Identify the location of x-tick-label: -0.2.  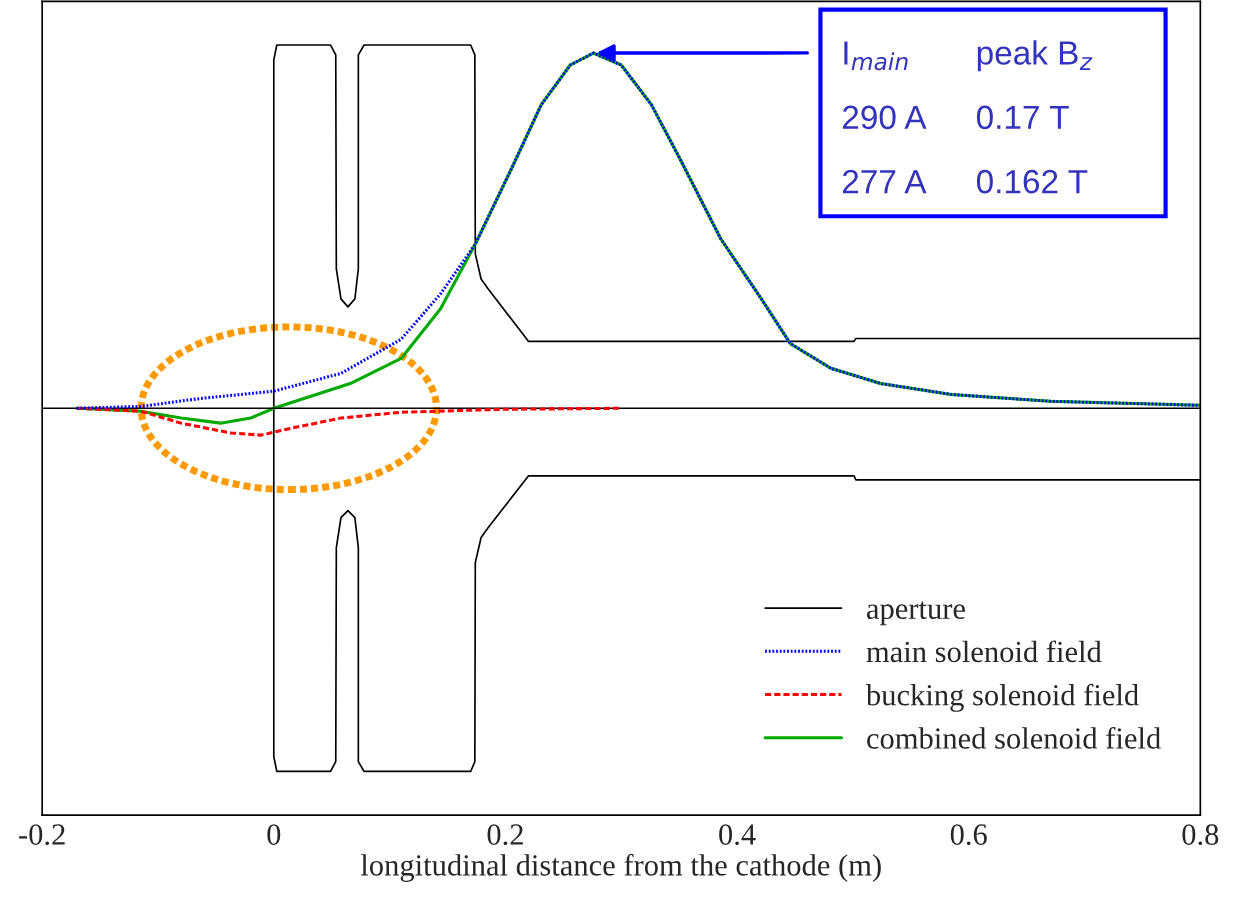
(42, 835).